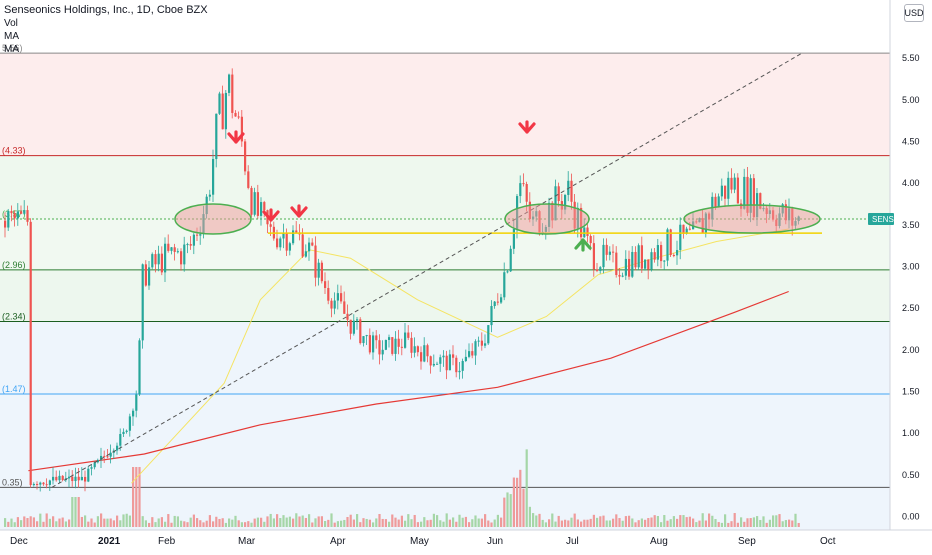 This screenshot has width=932, height=555. Describe the element at coordinates (659, 541) in the screenshot. I see `x-tick-label: Aug` at that location.